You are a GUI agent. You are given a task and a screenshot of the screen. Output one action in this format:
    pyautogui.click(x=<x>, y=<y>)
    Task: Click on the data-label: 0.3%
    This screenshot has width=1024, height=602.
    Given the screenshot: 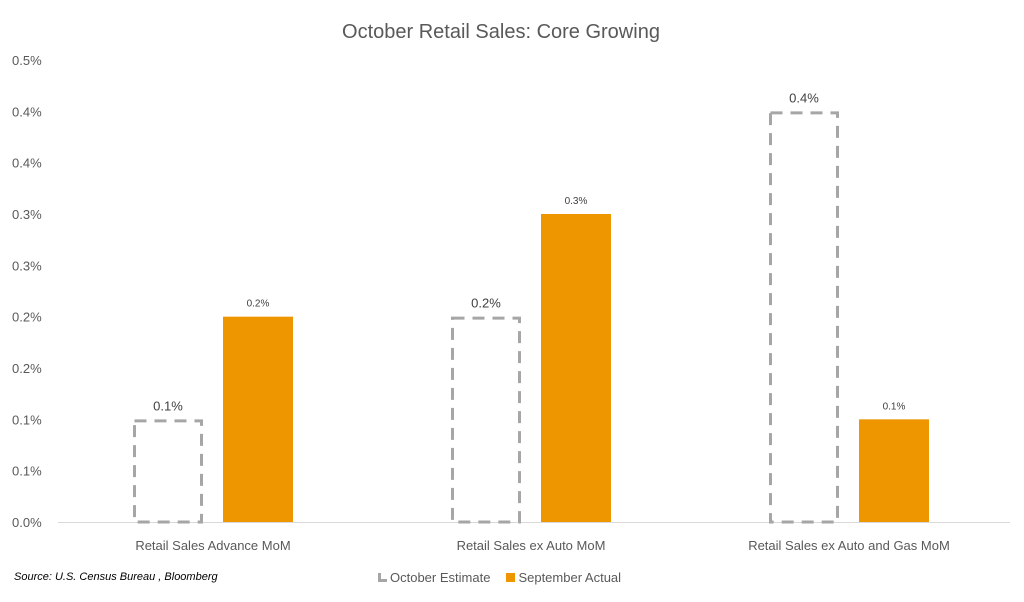 What is the action you would take?
    pyautogui.click(x=576, y=201)
    